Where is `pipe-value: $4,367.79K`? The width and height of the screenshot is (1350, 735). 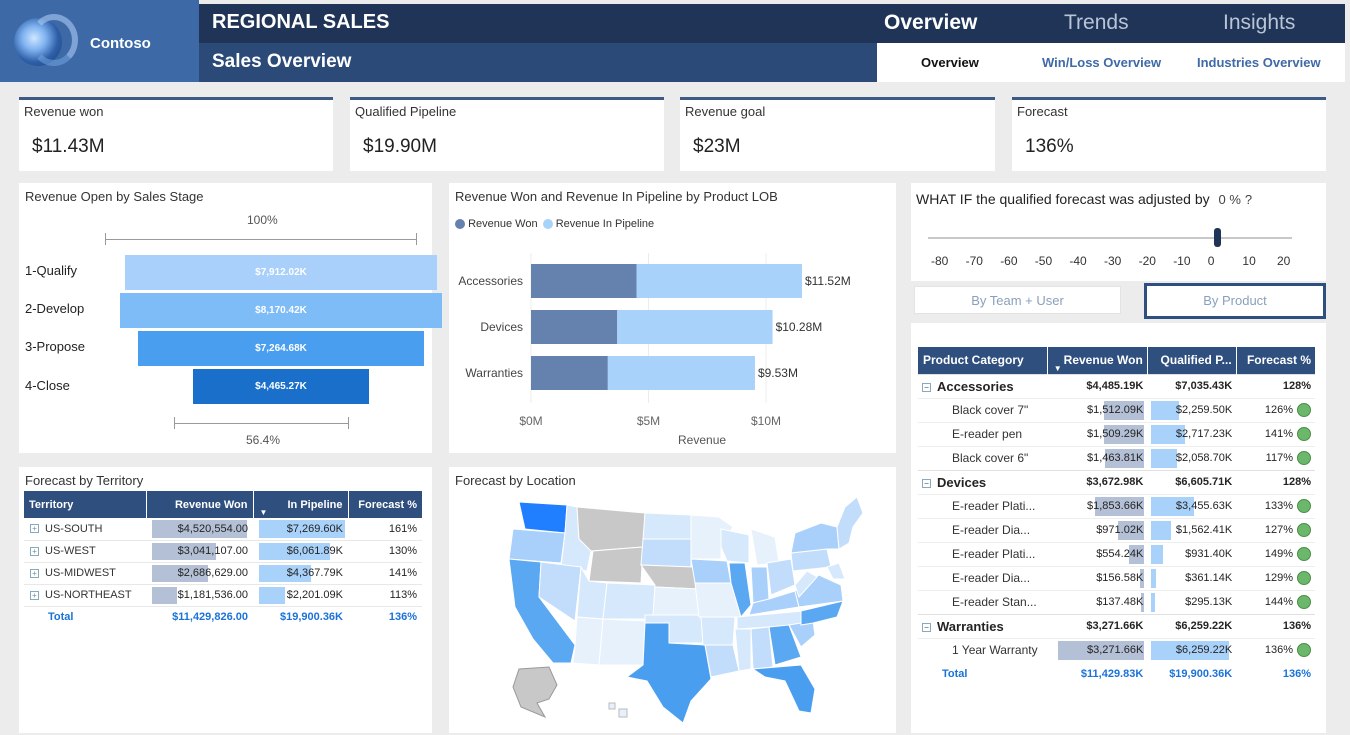
pipe-value: $4,367.79K is located at coordinates (314, 573).